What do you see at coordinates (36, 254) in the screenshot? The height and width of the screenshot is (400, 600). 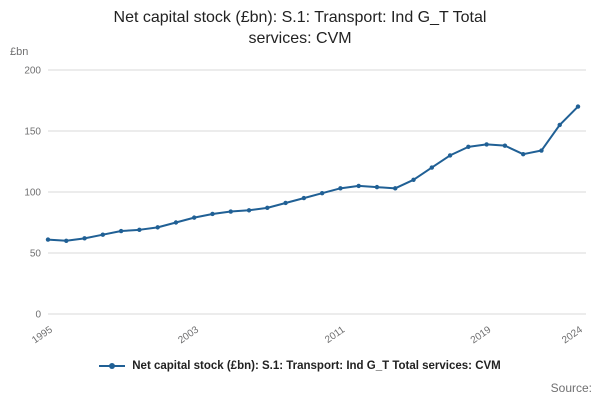 I see `y-tick-label: 50` at bounding box center [36, 254].